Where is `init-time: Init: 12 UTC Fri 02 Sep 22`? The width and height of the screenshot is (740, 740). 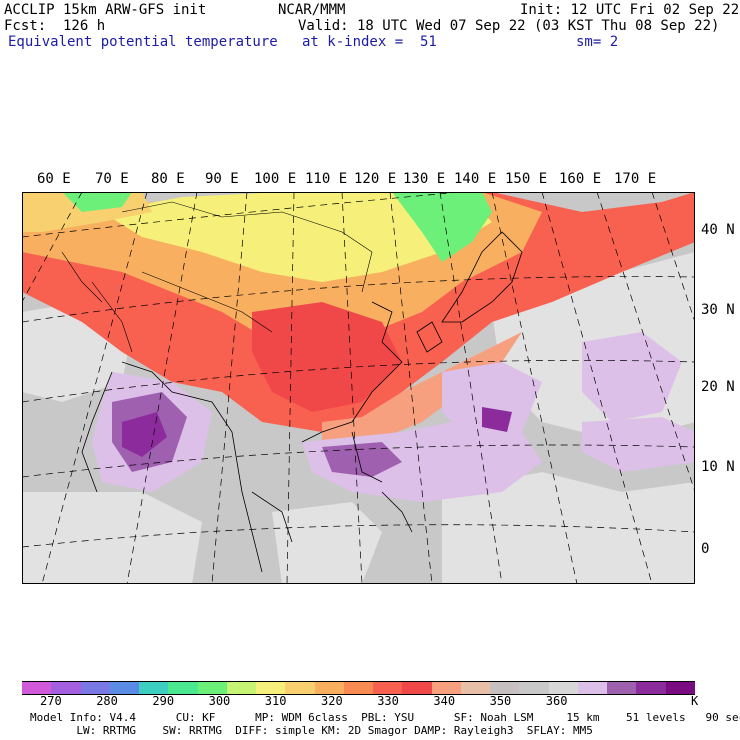 init-time: Init: 12 UTC Fri 02 Sep 22 is located at coordinates (630, 10).